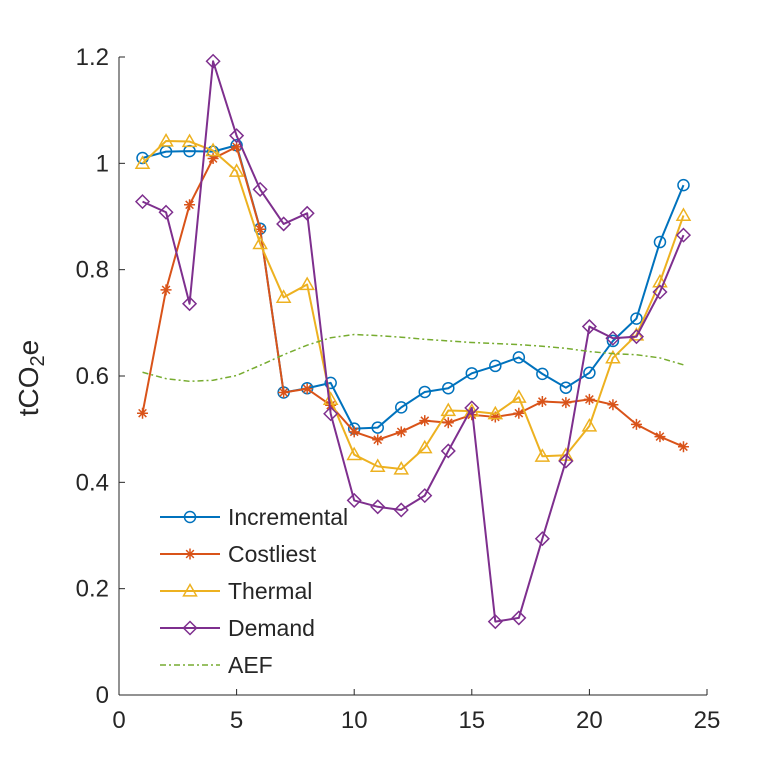  Describe the element at coordinates (92, 589) in the screenshot. I see `y-tick-label: 0.2` at that location.